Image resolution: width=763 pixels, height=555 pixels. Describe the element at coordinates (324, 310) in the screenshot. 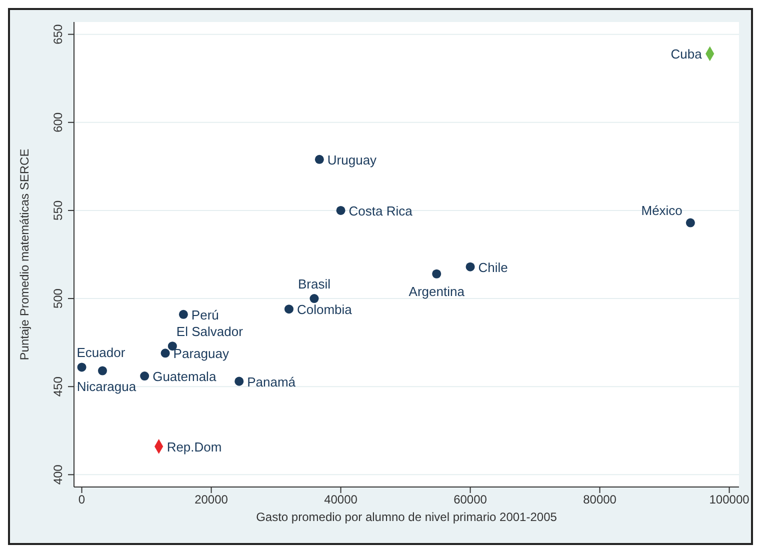

I see `annotation: Colombia` at that location.